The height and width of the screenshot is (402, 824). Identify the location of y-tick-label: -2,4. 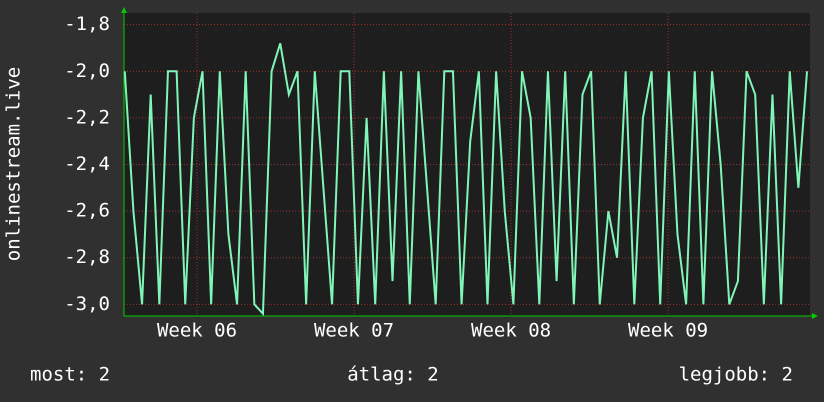
(87, 164).